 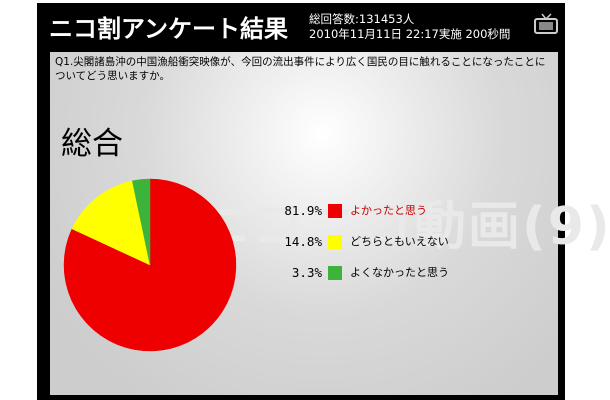 What do you see at coordinates (169, 29) in the screenshot?
I see `page-title: ニコ割アンケート結果` at bounding box center [169, 29].